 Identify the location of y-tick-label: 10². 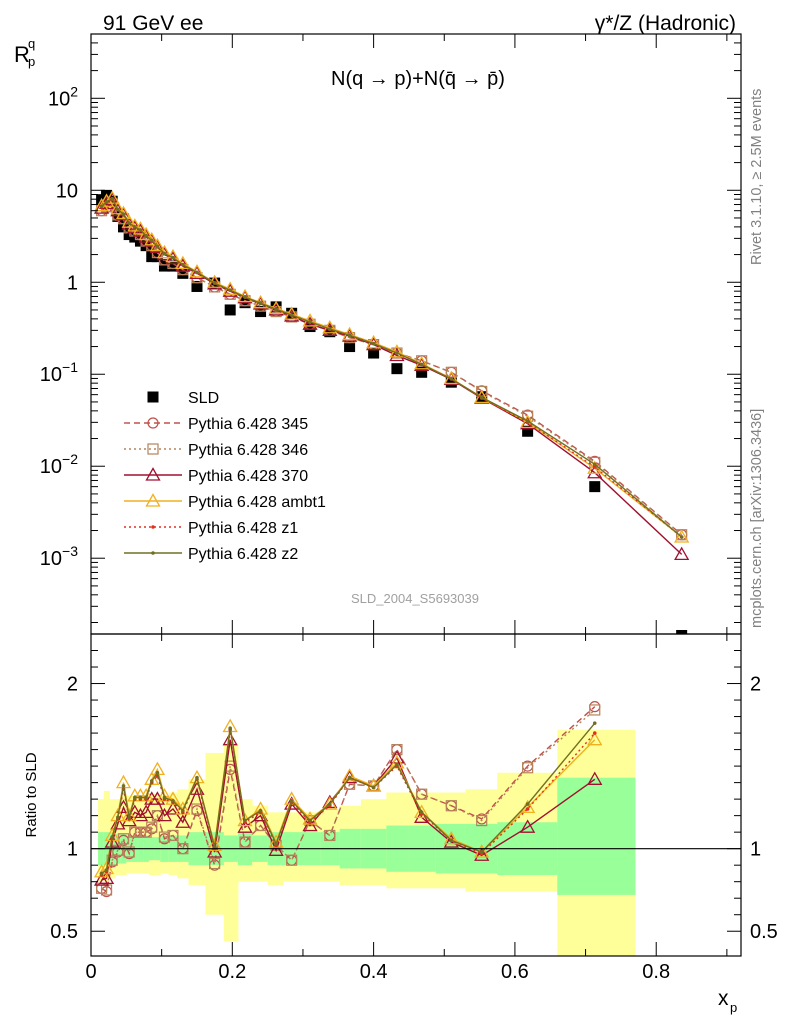
(63, 96).